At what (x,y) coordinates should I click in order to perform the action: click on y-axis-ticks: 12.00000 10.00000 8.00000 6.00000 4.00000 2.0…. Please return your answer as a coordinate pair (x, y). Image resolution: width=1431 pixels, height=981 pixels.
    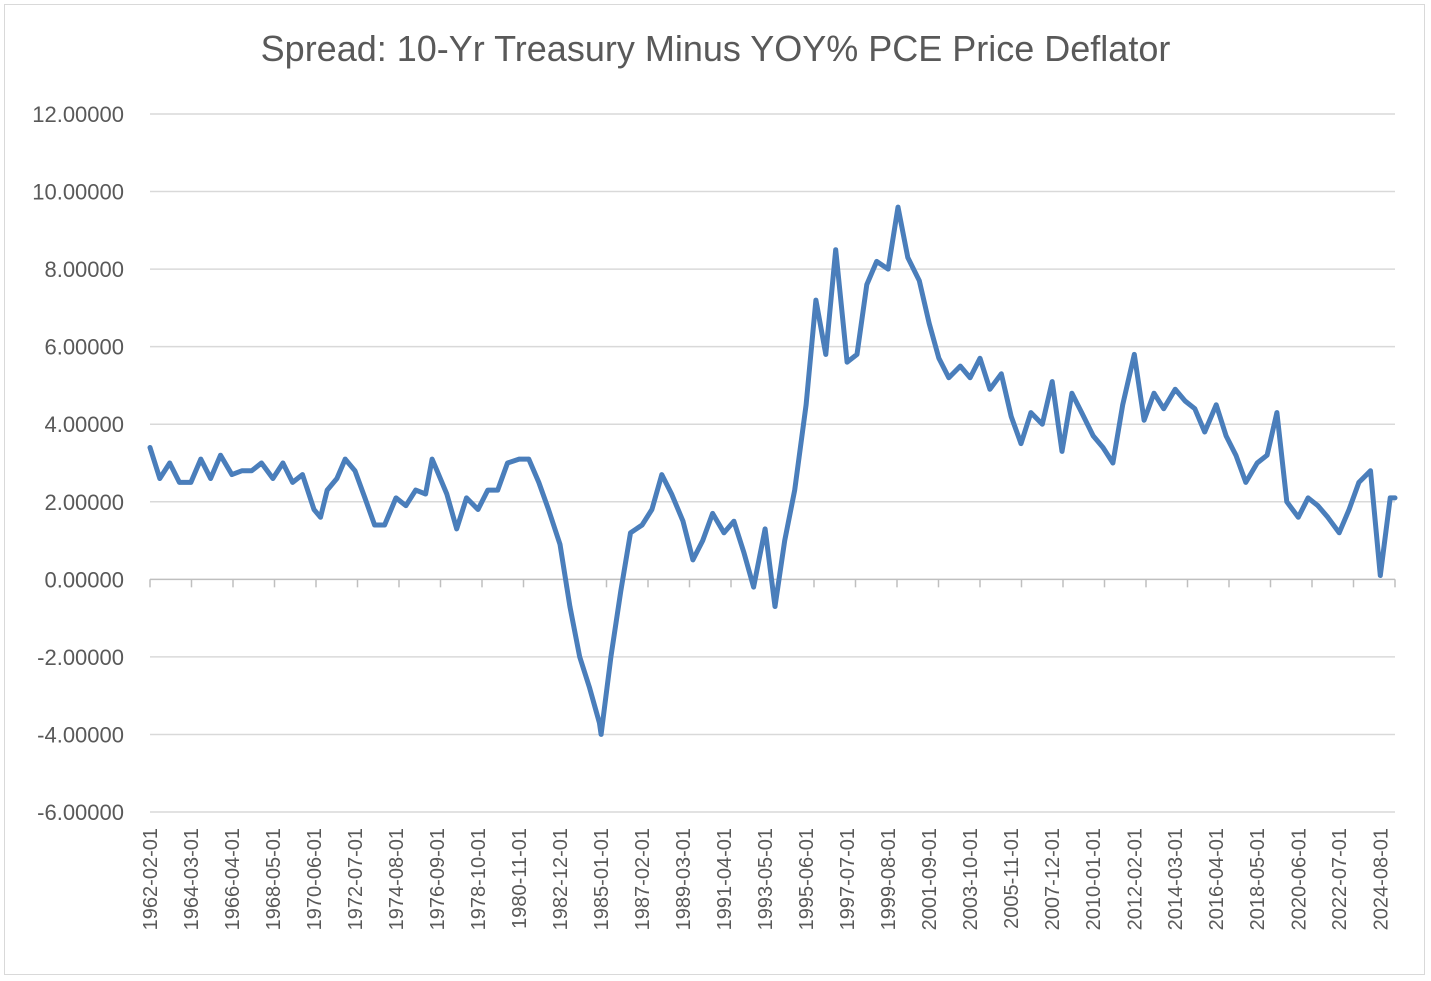
    Looking at the image, I should click on (78, 463).